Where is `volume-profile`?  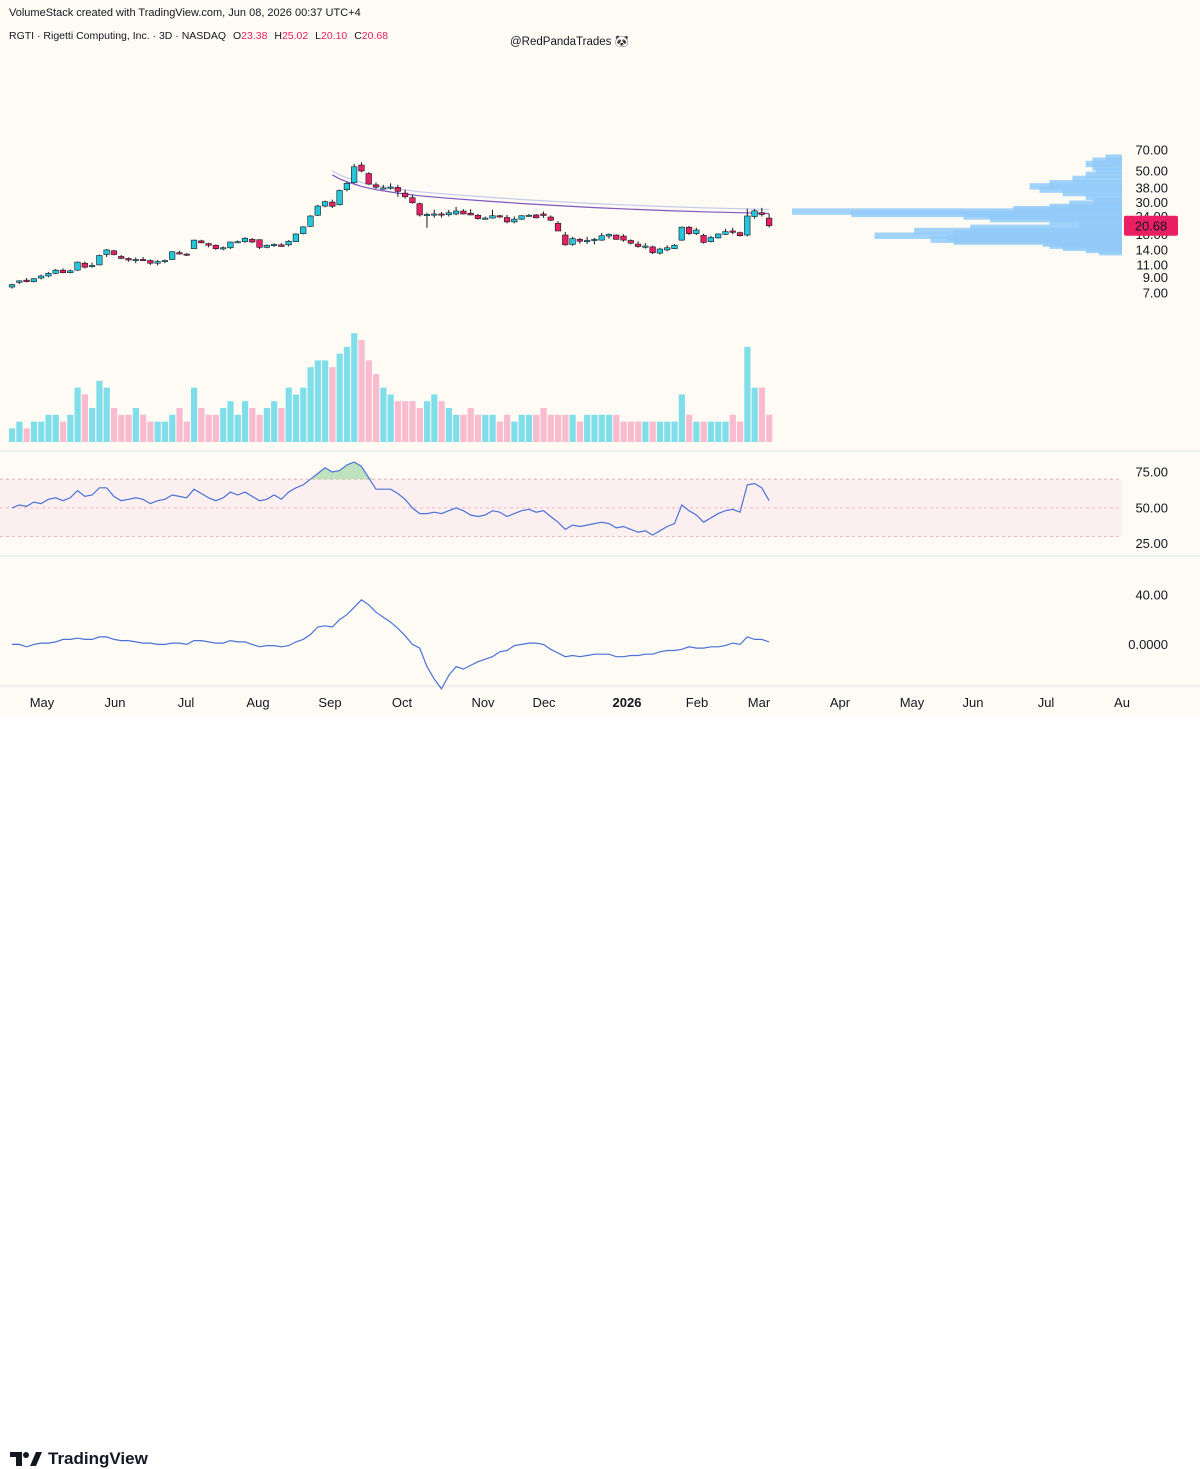
volume-profile is located at coordinates (957, 205).